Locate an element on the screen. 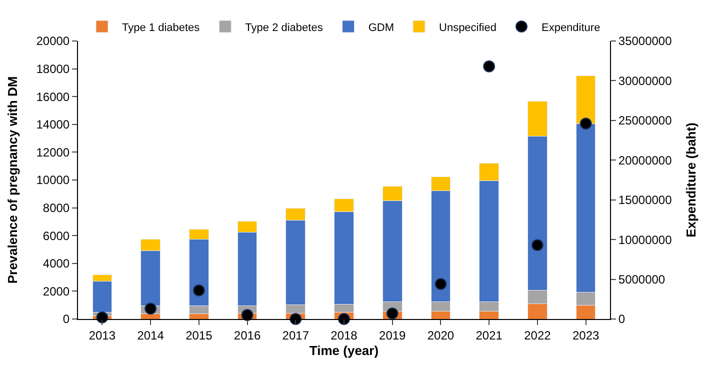 The height and width of the screenshot is (368, 708). y-tick-label: 4000 is located at coordinates (56, 263).